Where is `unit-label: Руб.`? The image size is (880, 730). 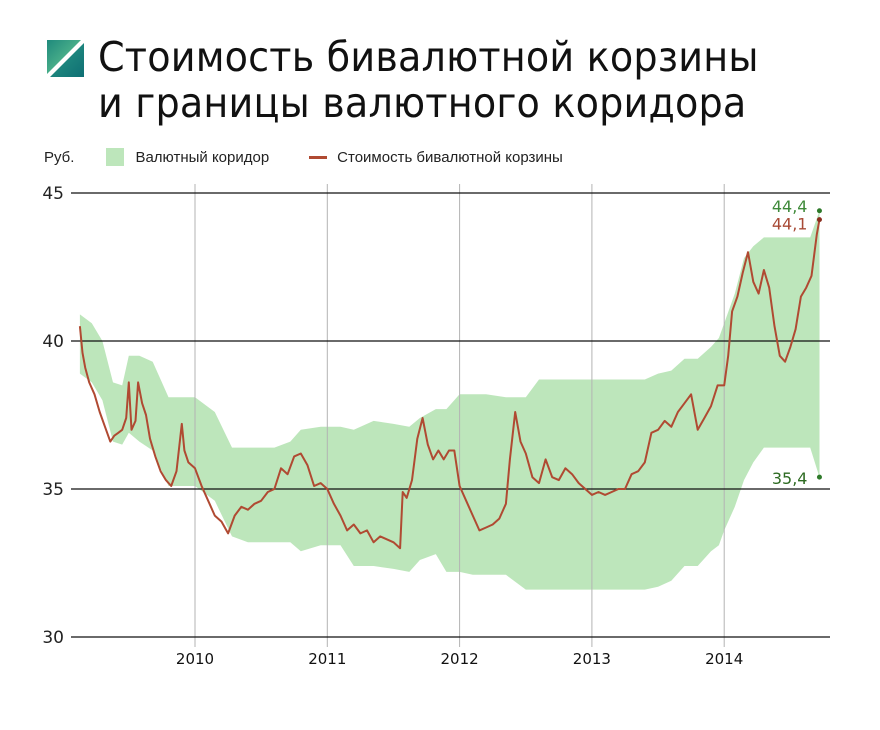
unit-label: Руб. is located at coordinates (59, 157).